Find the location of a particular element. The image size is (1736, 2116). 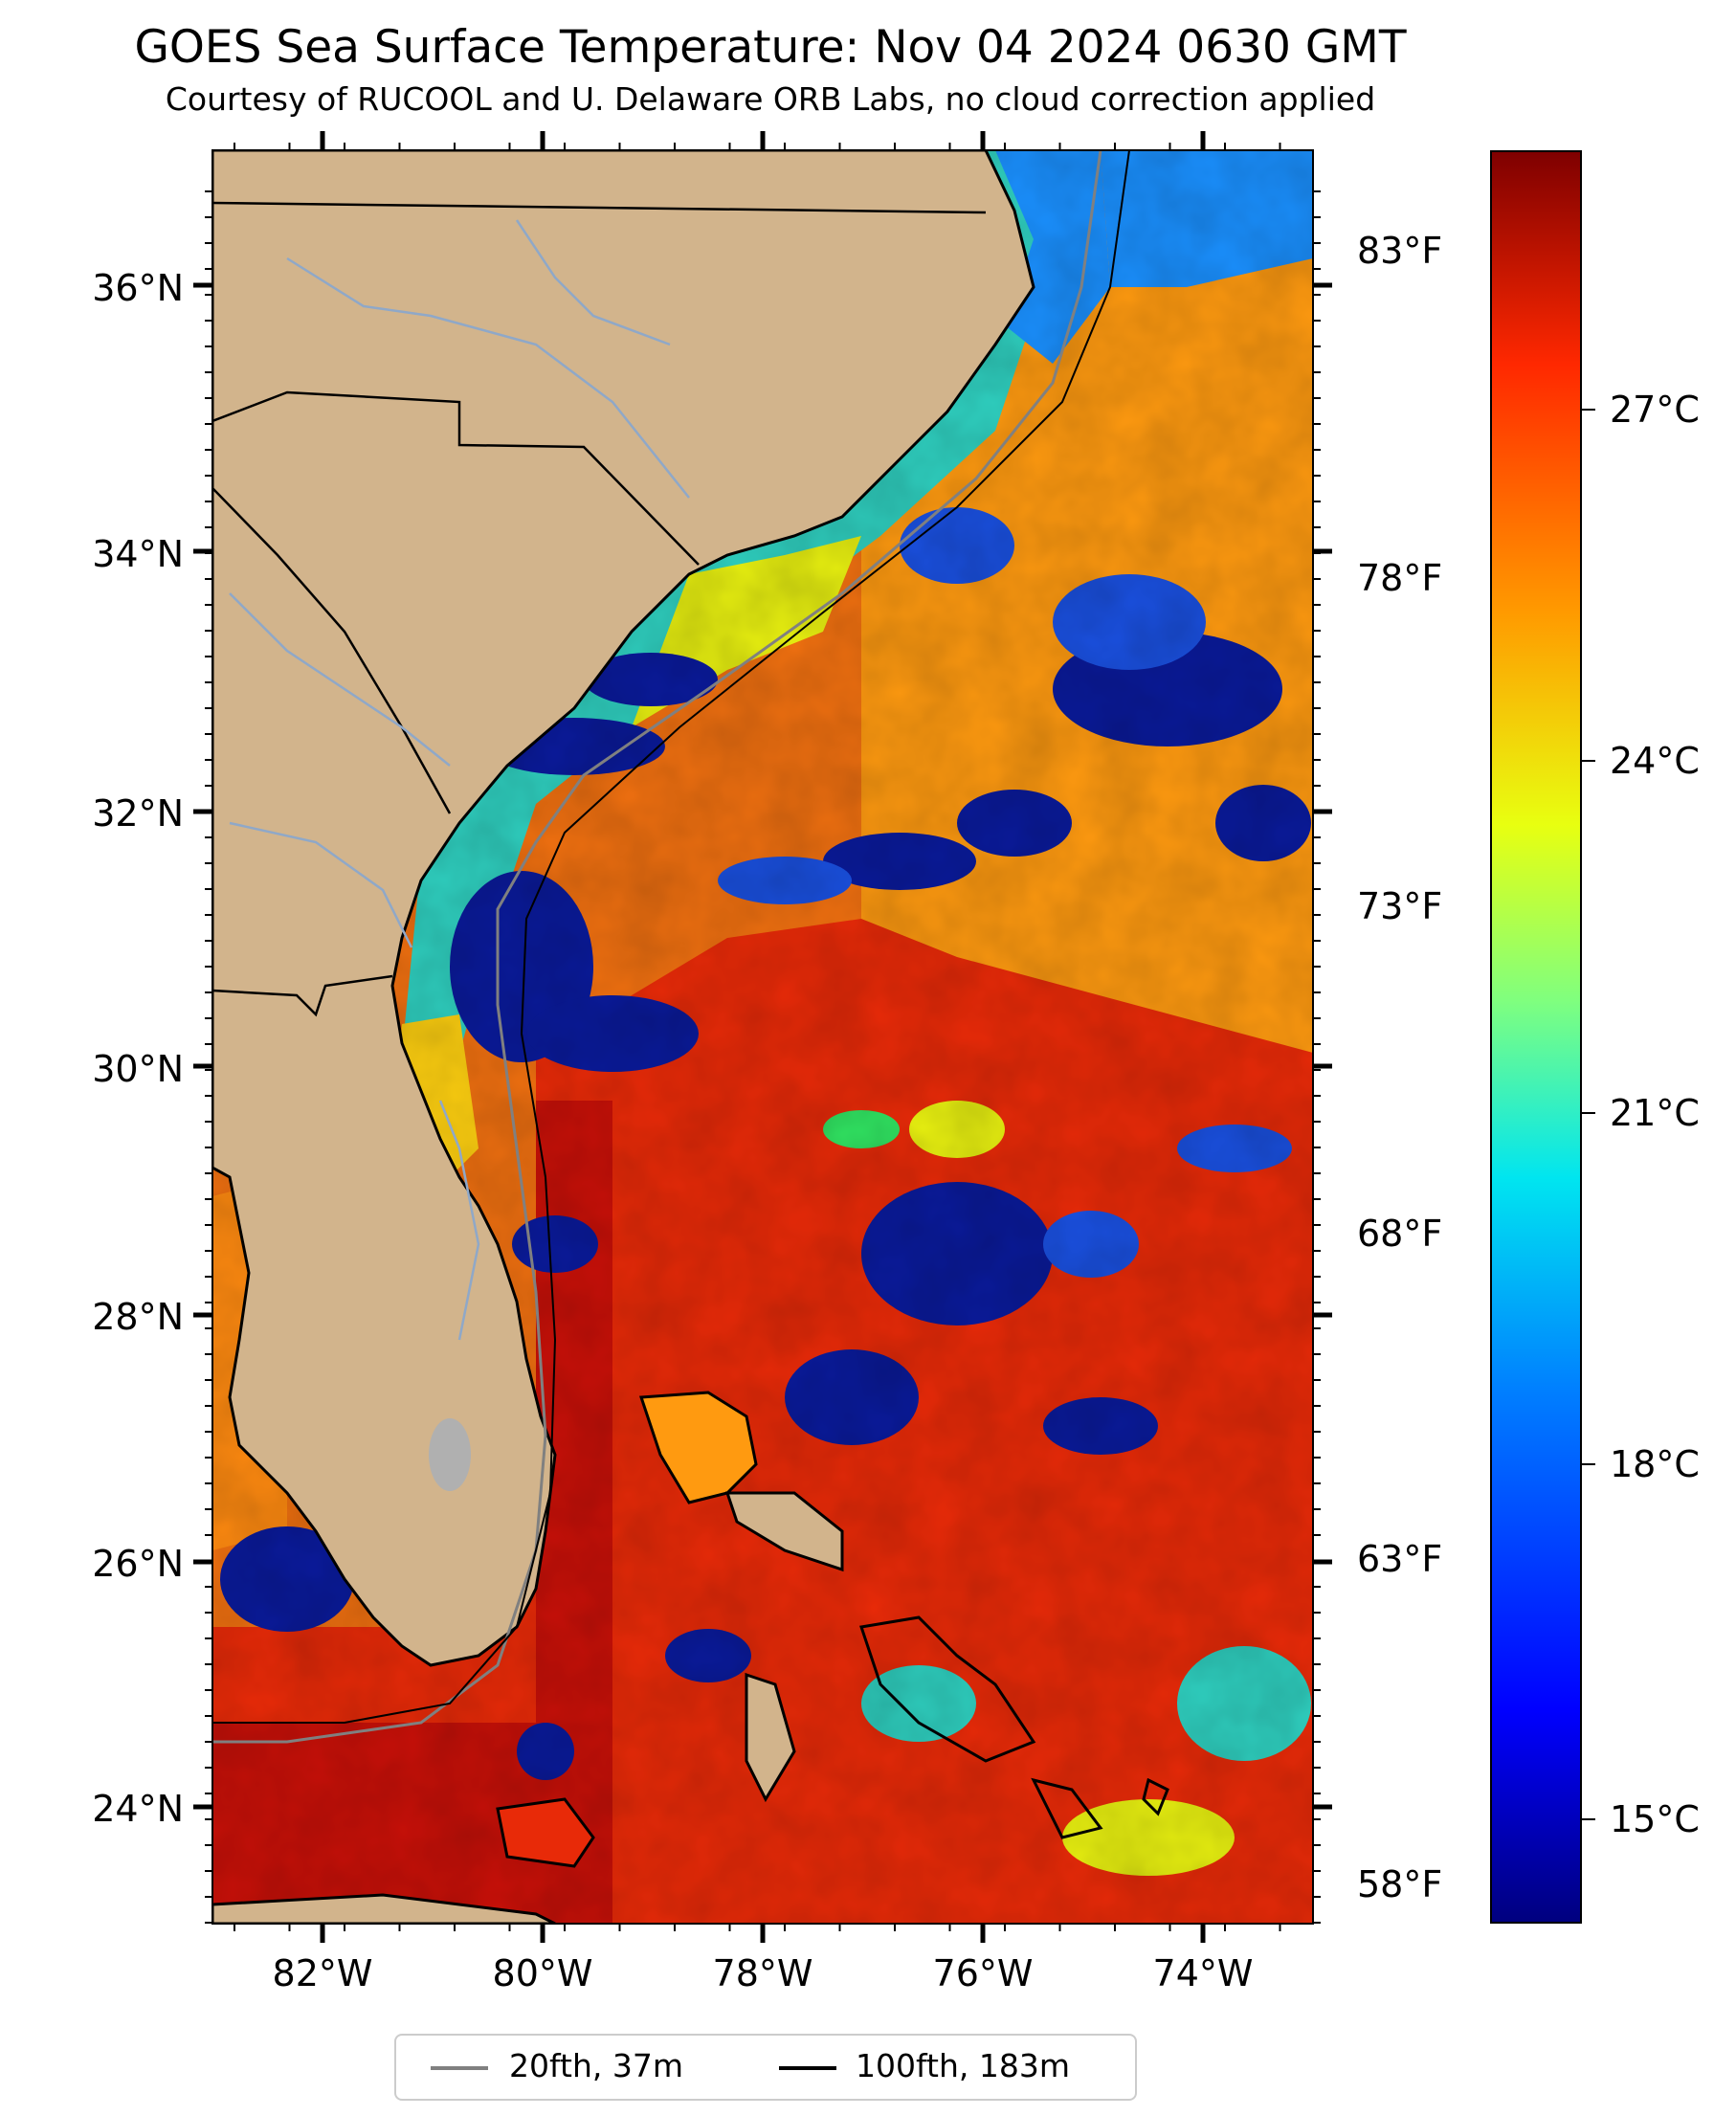

colorbar is located at coordinates (1536, 1037).